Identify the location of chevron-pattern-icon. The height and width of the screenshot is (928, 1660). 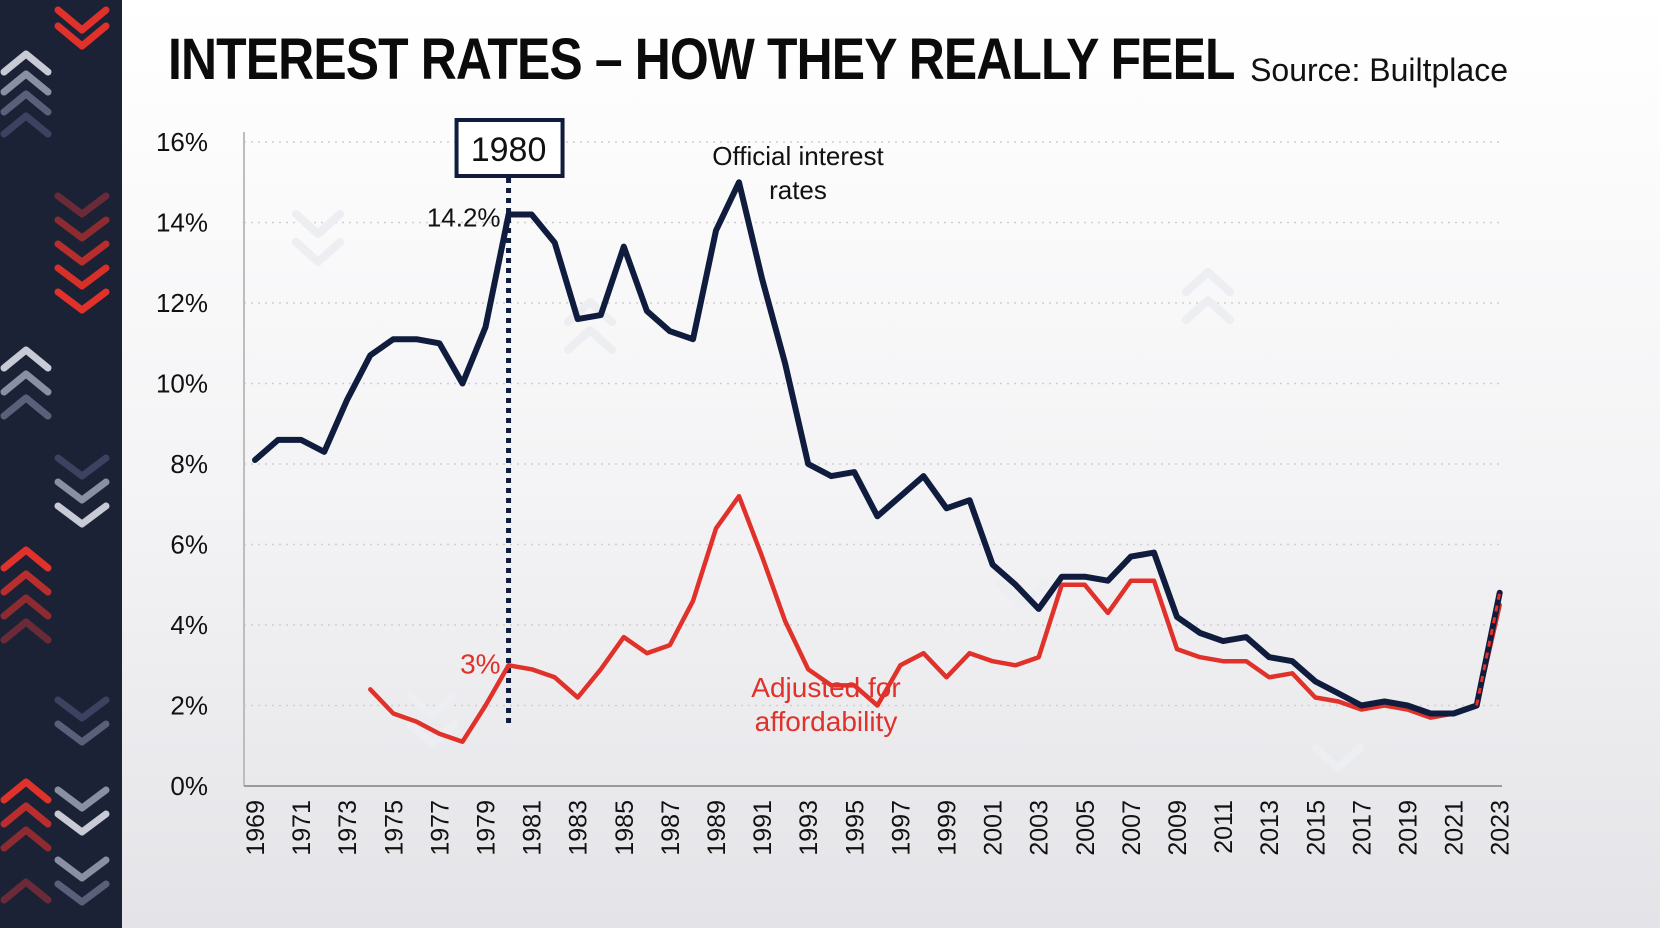
(55, 456).